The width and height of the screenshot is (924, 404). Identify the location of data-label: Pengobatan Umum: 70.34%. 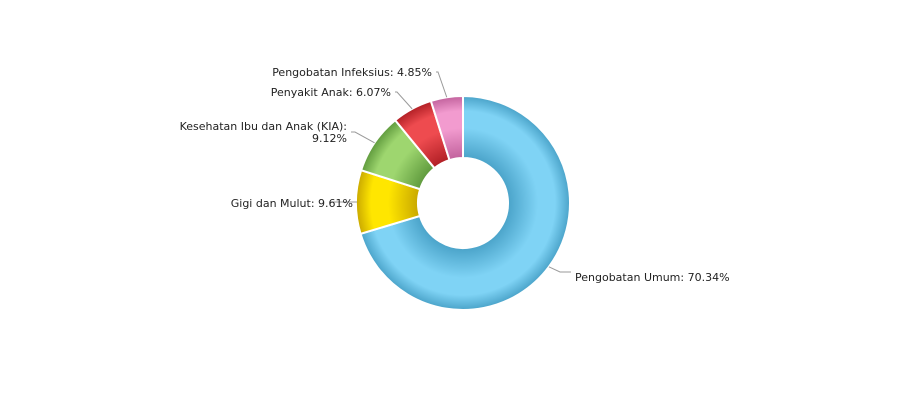
(652, 277).